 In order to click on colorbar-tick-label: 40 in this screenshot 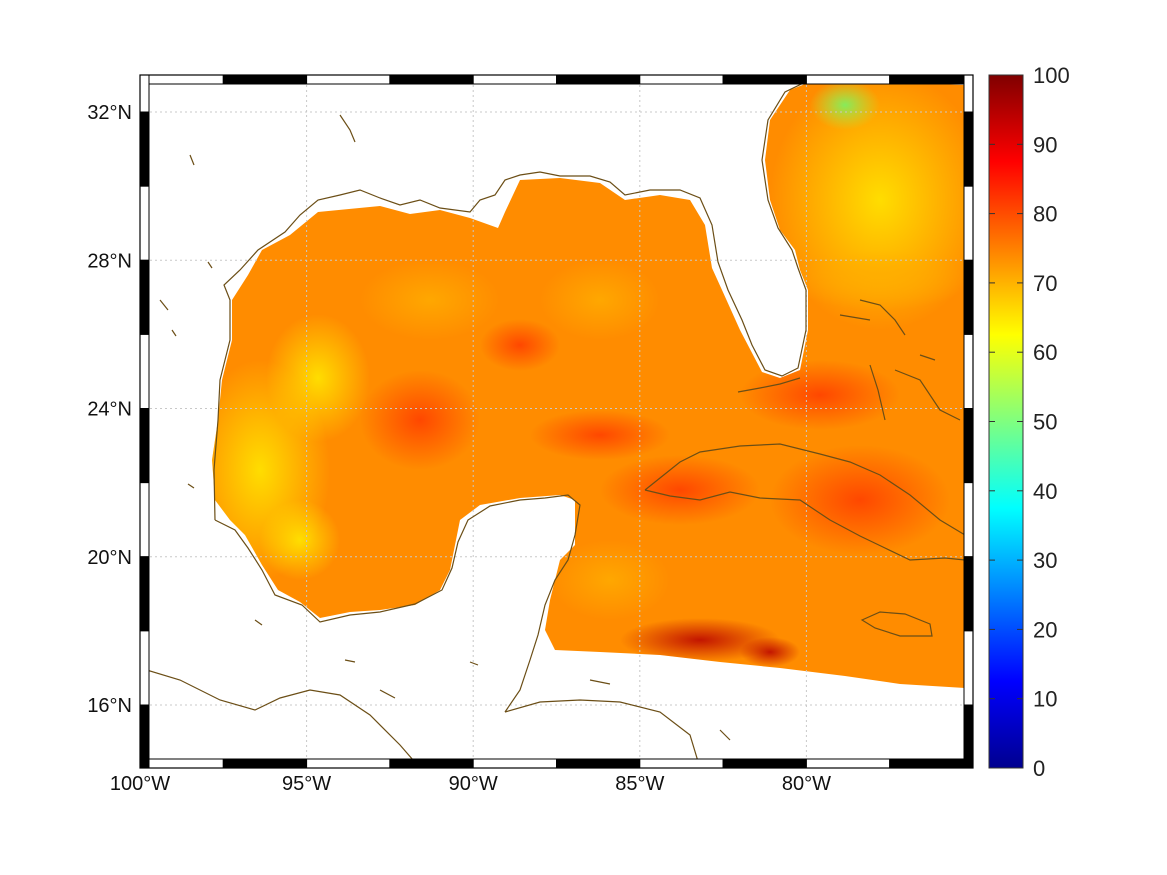, I will do `click(1045, 491)`.